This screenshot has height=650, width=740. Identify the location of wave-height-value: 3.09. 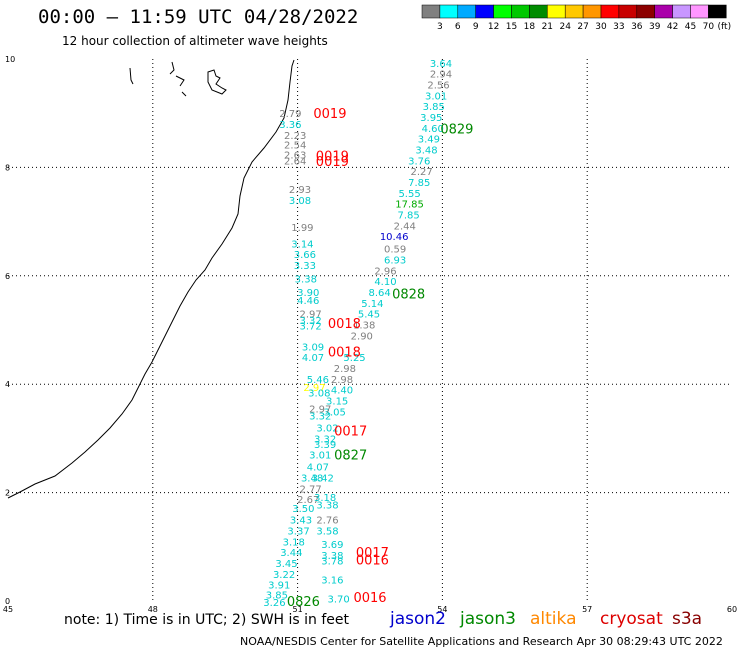
(313, 347).